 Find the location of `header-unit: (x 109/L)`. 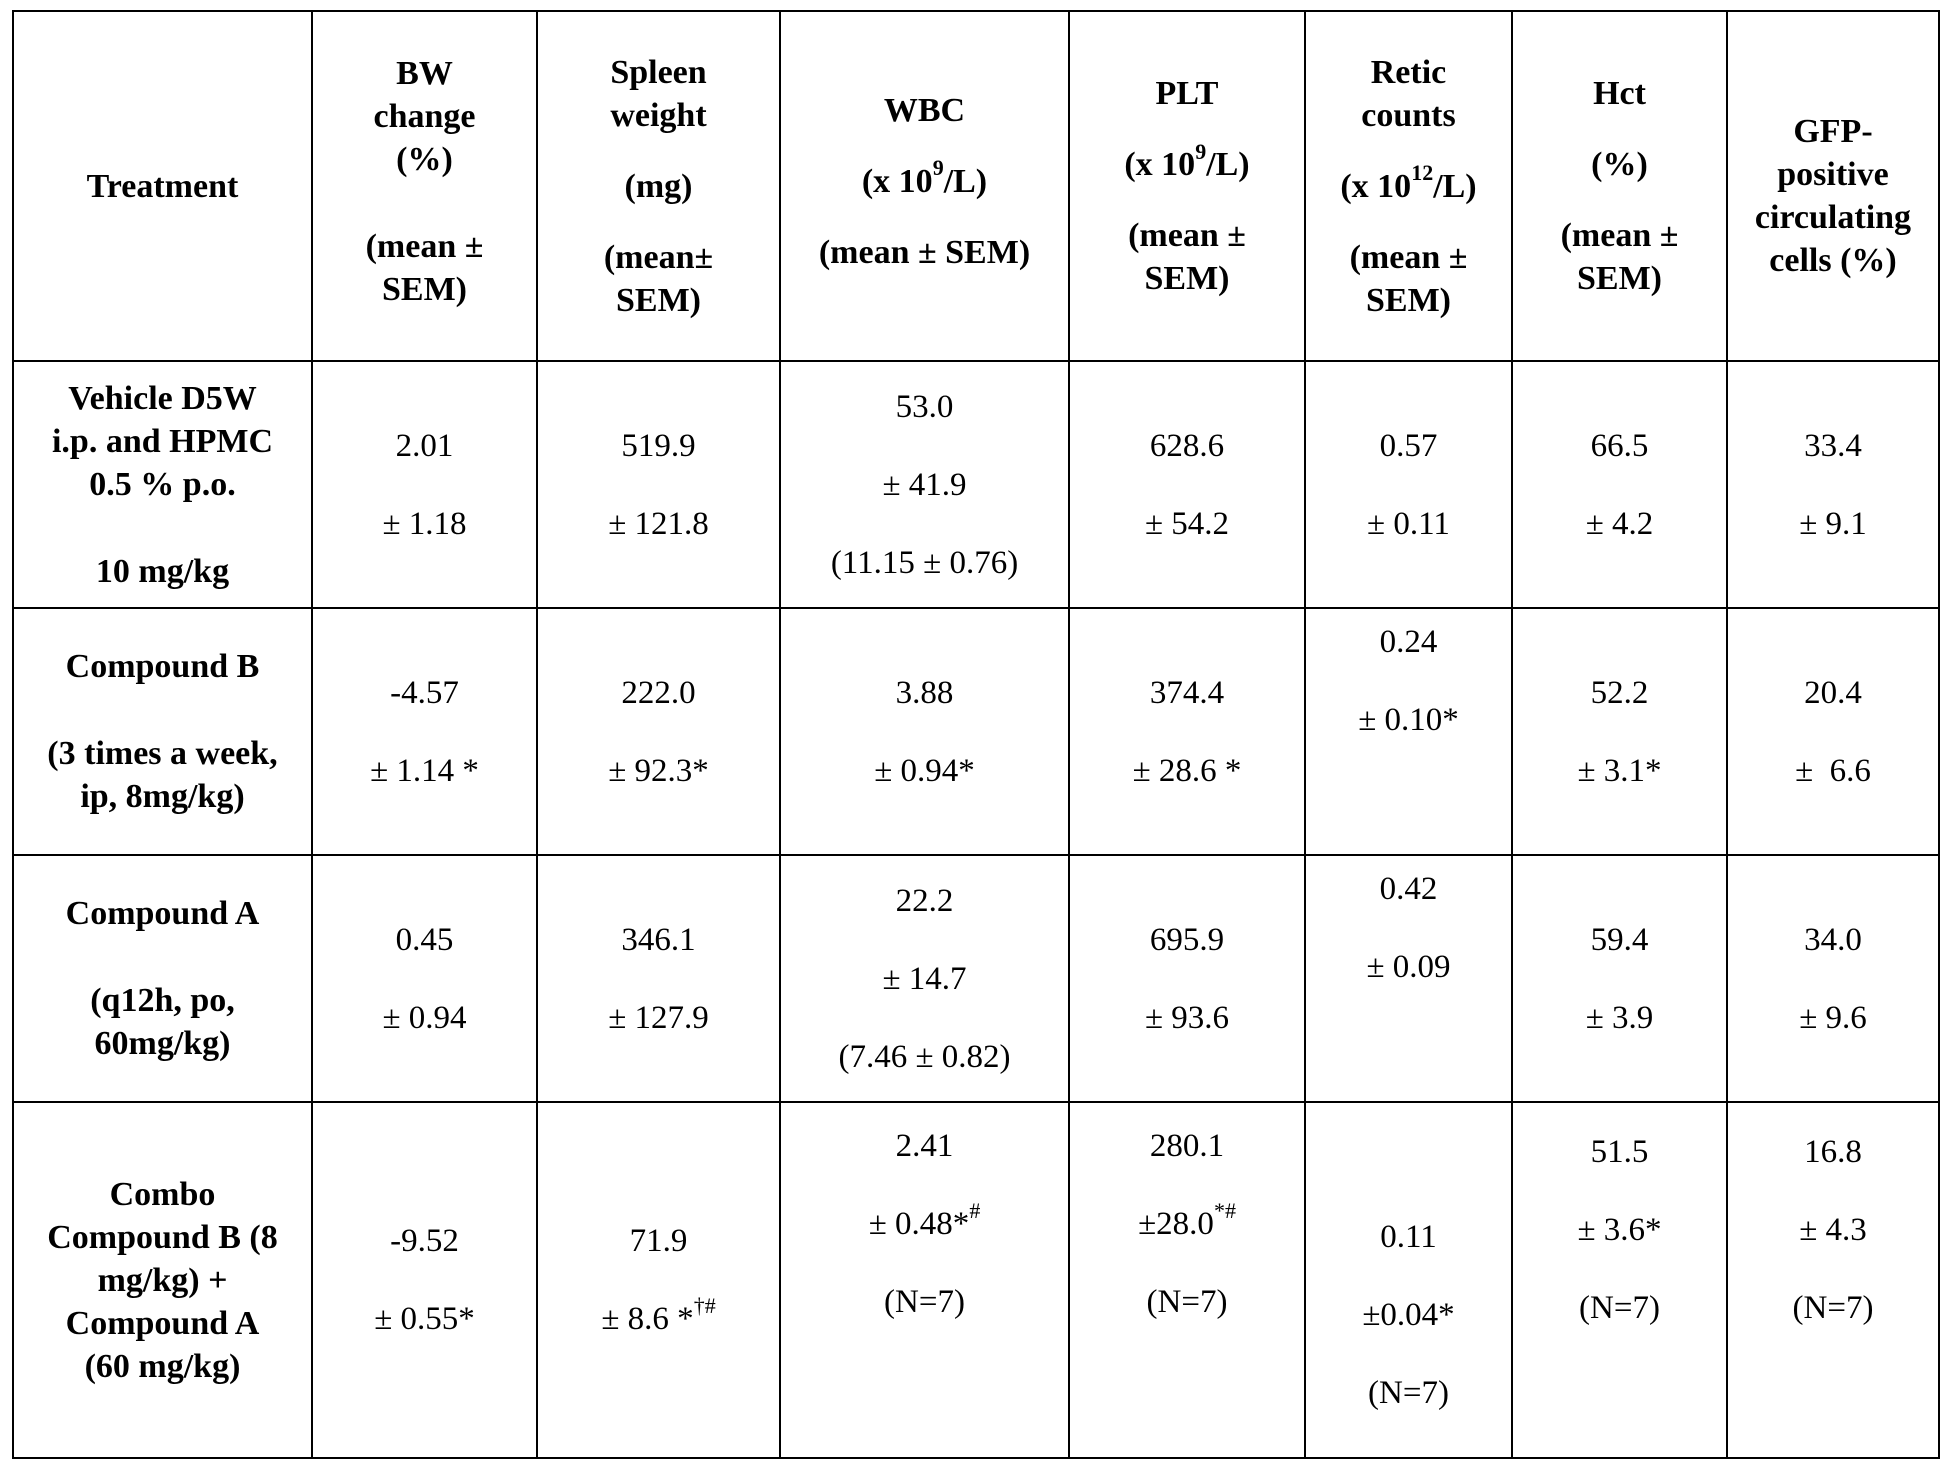

header-unit: (x 109/L) is located at coordinates (924, 181).